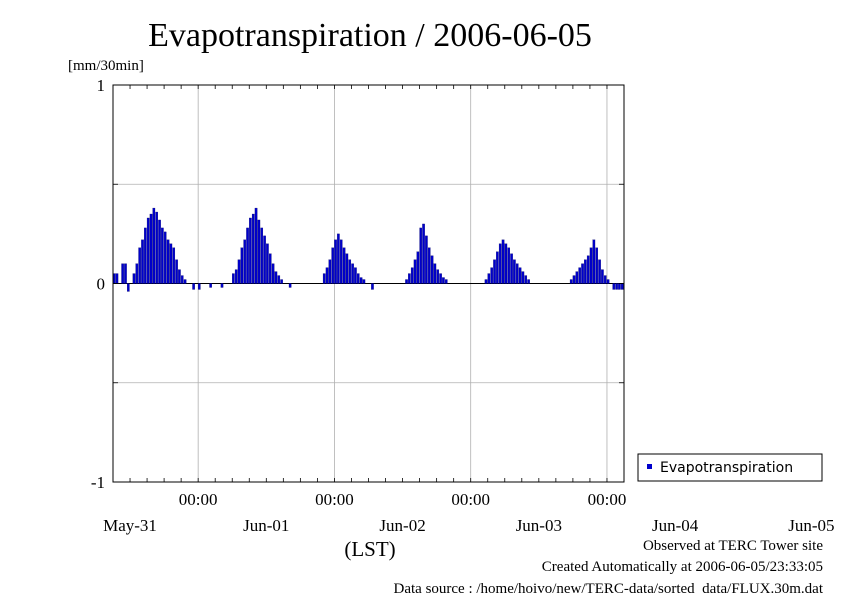 Image resolution: width=842 pixels, height=595 pixels. I want to click on x-tick-date-label: Jun-03, so click(539, 525).